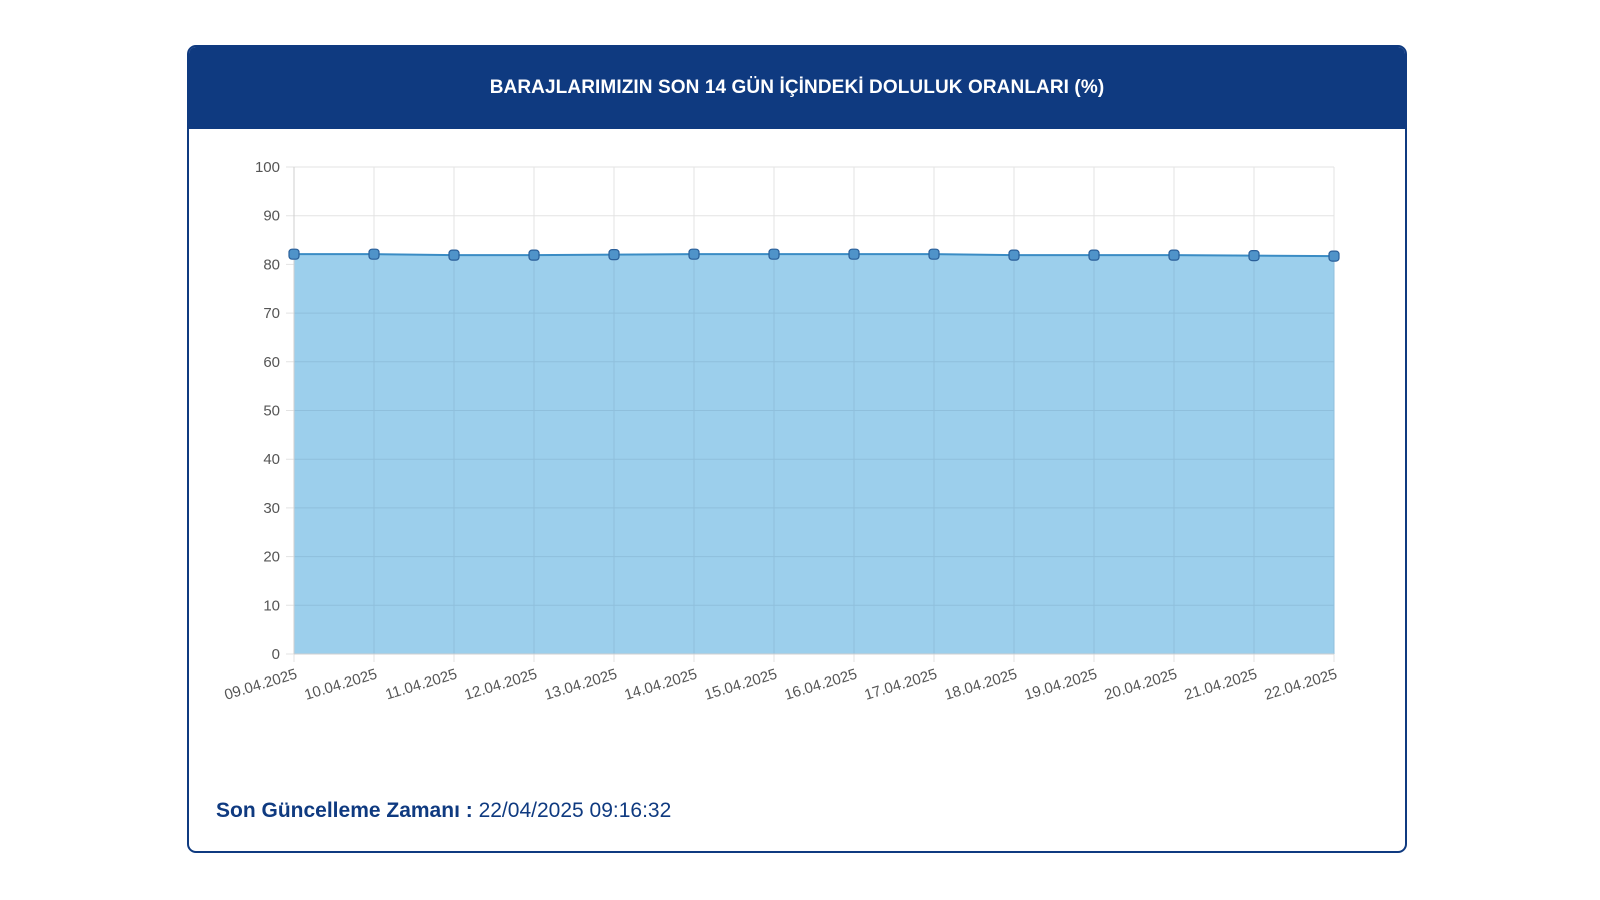 The width and height of the screenshot is (1600, 900). I want to click on x-tick-label: 20.04.2025, so click(1140, 685).